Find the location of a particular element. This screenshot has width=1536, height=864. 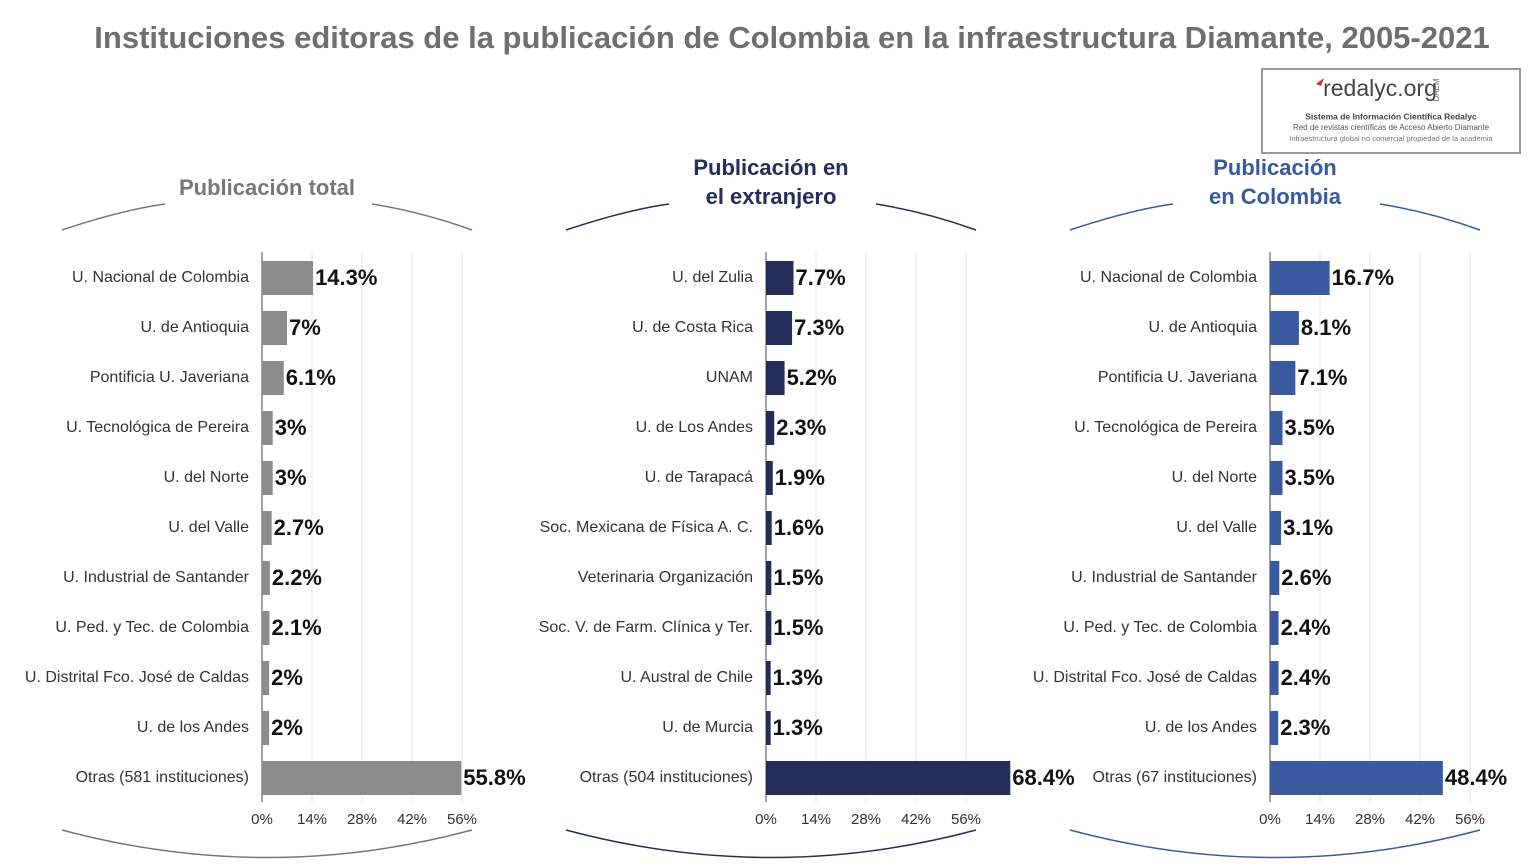

value-label: 8.1% is located at coordinates (1326, 327).